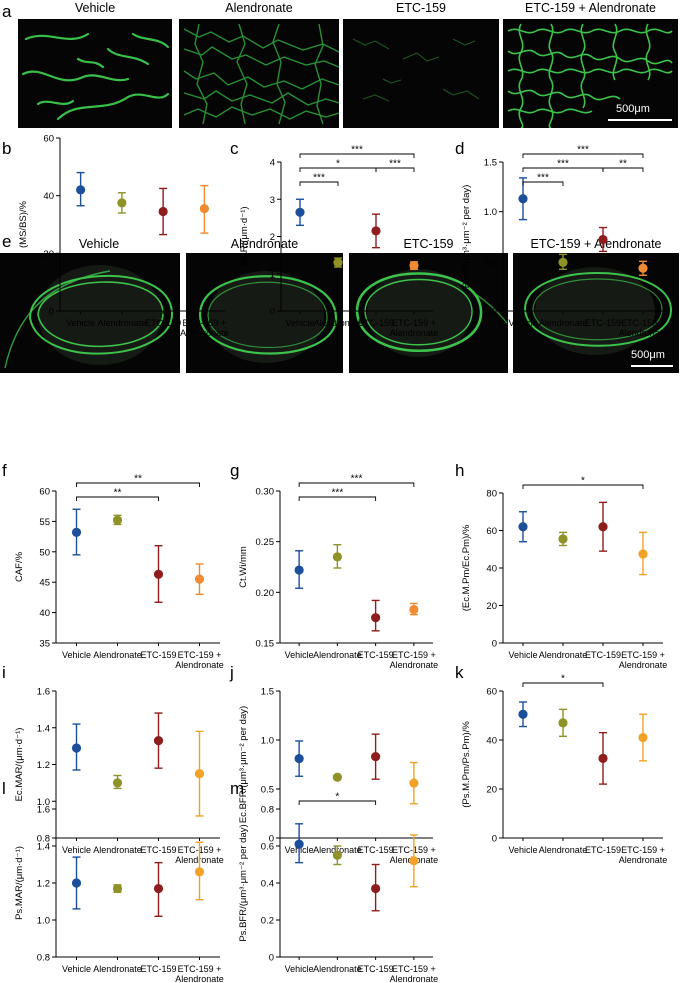 This screenshot has width=685, height=983. What do you see at coordinates (491, 606) in the screenshot?
I see `y-tick-label: 20` at bounding box center [491, 606].